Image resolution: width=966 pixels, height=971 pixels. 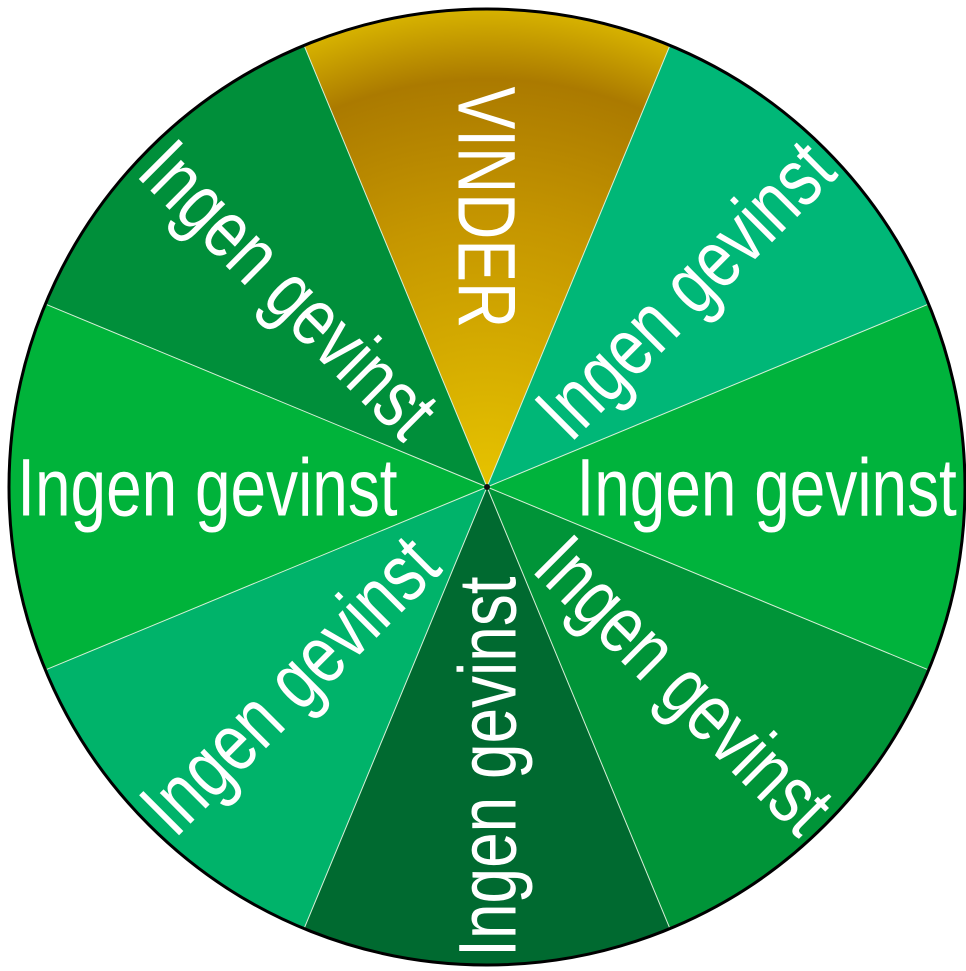 I want to click on wheel-hub, so click(x=487, y=487).